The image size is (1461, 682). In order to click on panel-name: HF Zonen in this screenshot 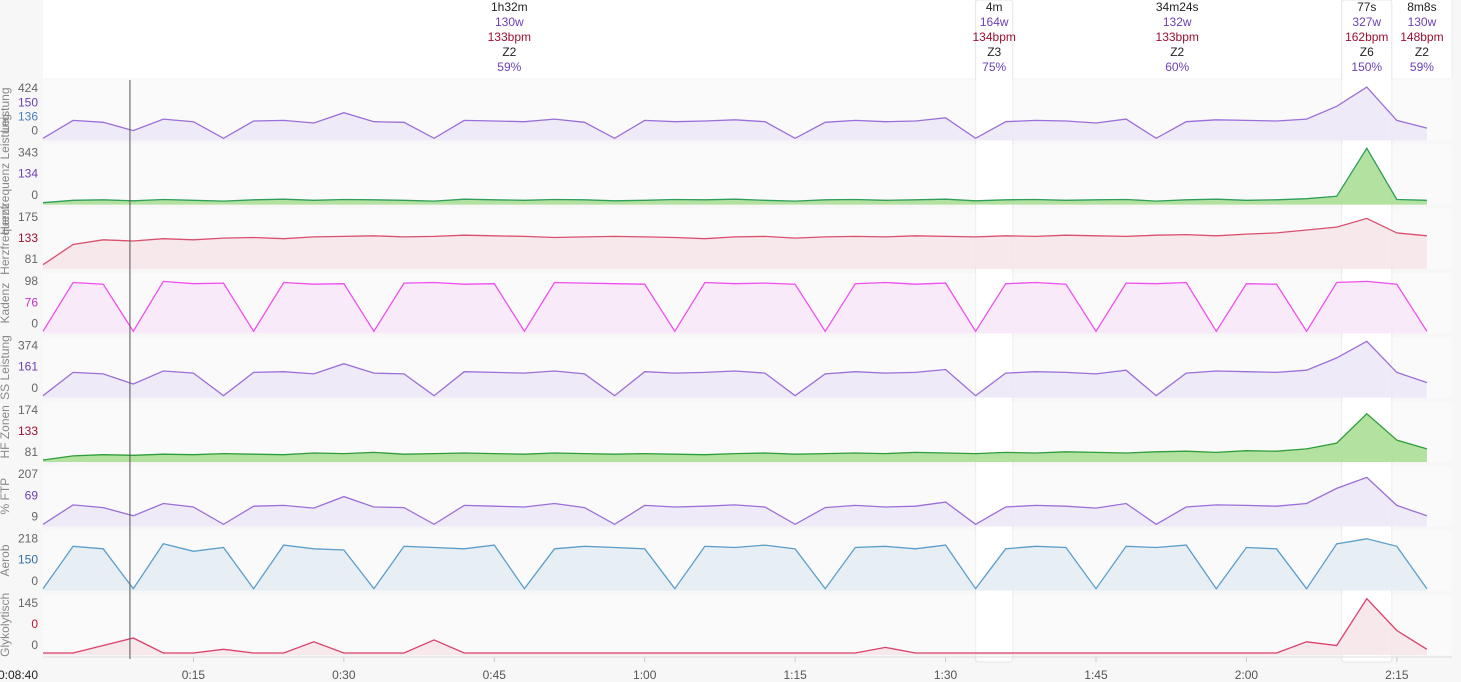, I will do `click(6, 431)`.